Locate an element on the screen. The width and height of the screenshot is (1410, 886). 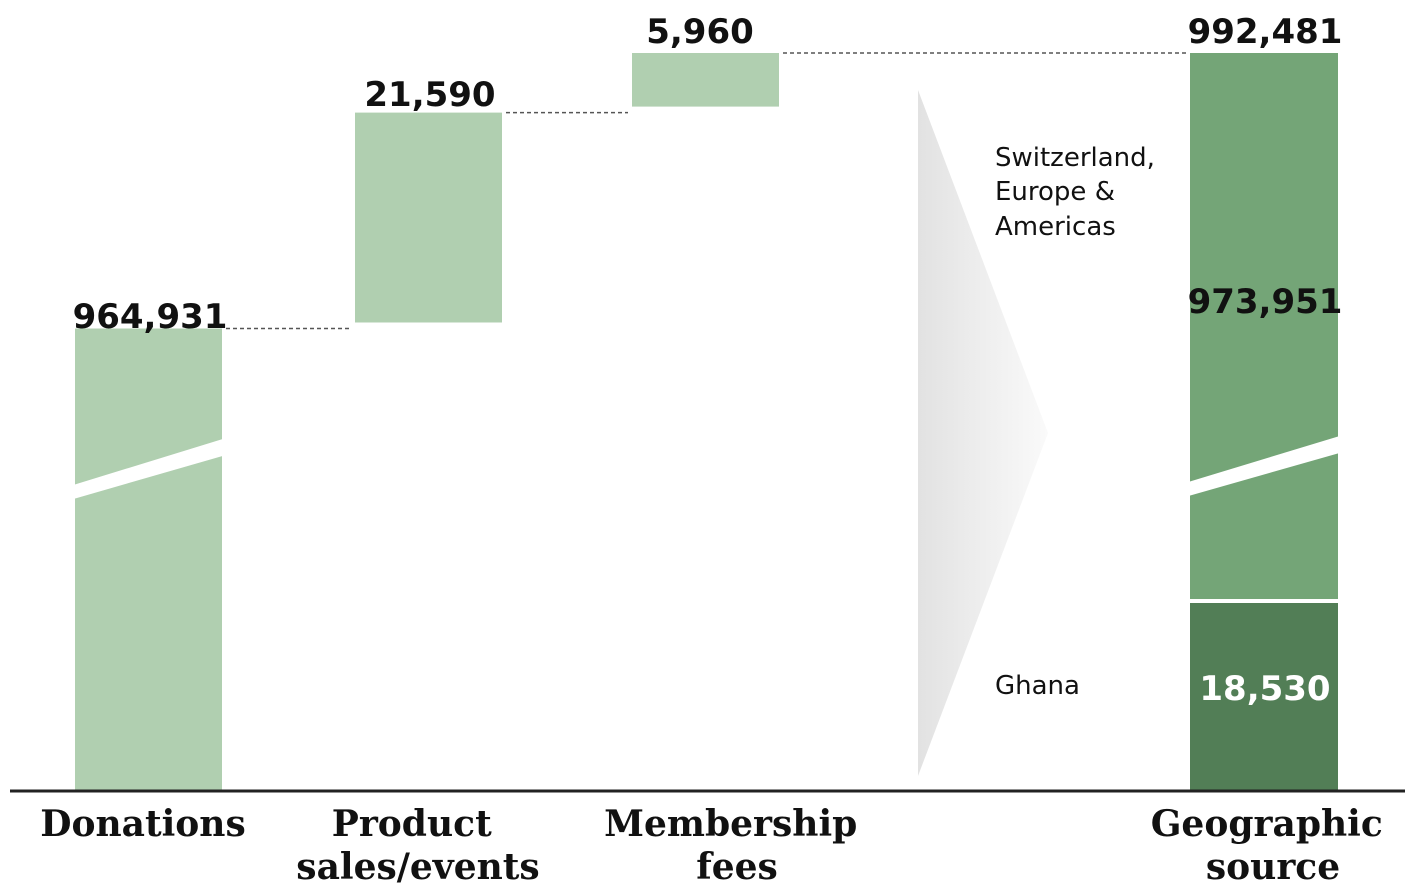
value-label-ghana: 18,530 is located at coordinates (1264, 689).